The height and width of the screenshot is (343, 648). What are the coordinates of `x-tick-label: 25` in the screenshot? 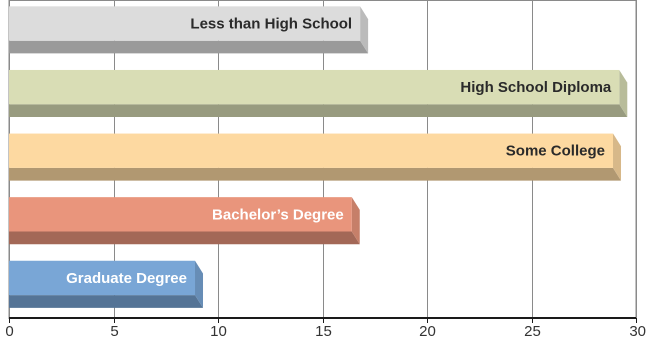 It's located at (532, 331).